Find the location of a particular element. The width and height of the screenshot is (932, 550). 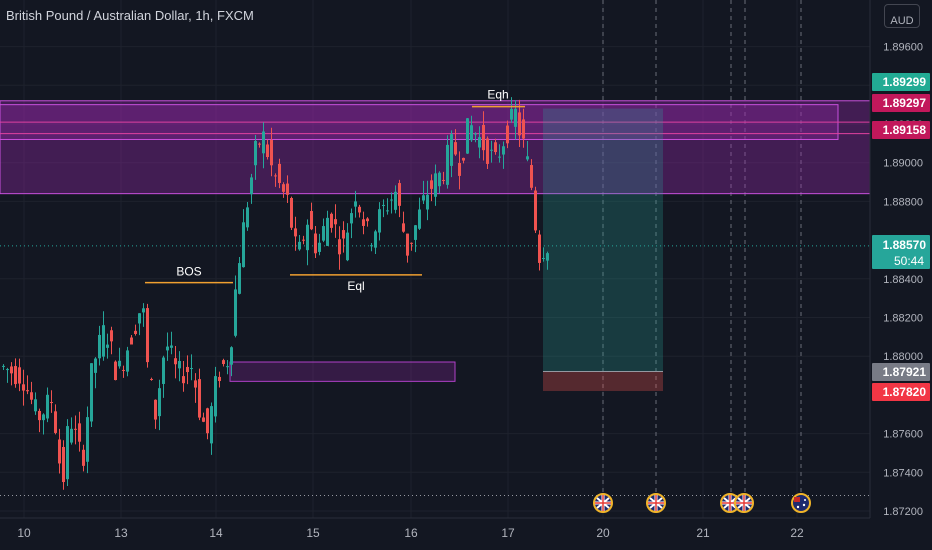

time-axis is located at coordinates (466, 534).